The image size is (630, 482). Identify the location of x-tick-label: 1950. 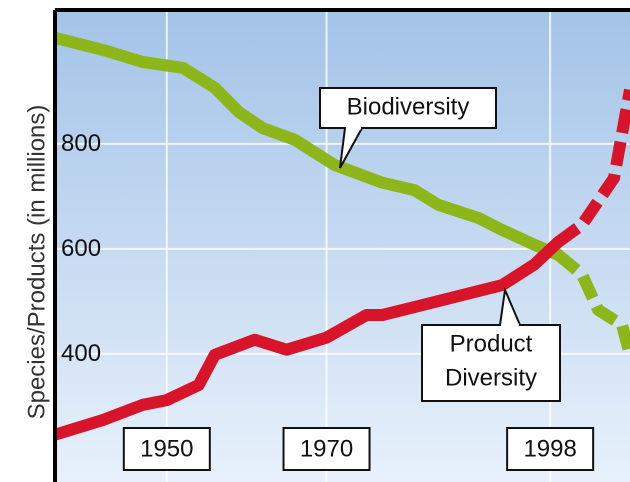
(166, 448).